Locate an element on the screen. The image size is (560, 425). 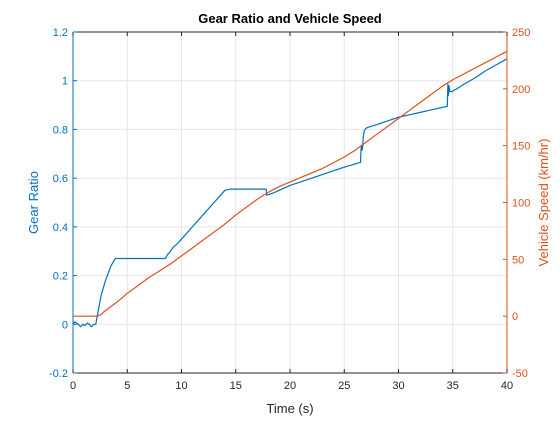
x-tick-label: 40 is located at coordinates (507, 386).